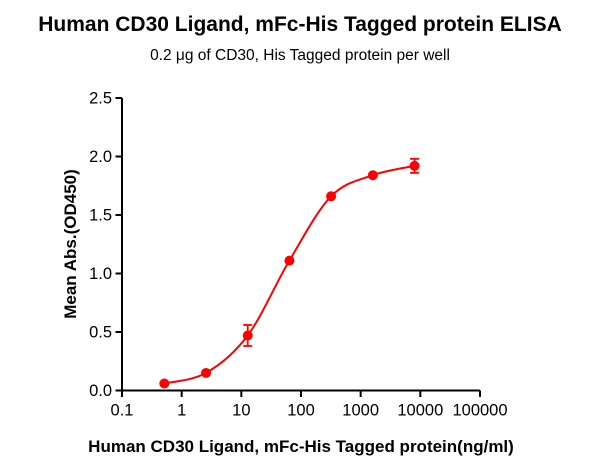 Image resolution: width=600 pixels, height=475 pixels. I want to click on x-tick-label: 100, so click(301, 411).